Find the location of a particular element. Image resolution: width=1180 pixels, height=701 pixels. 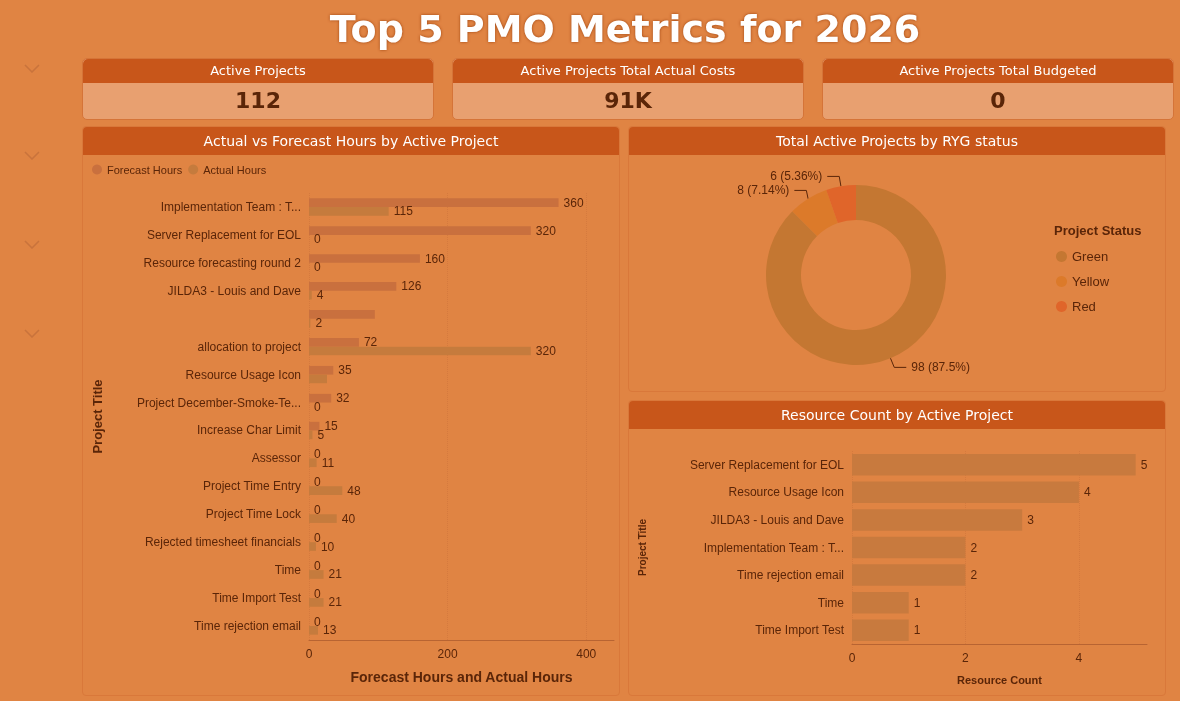

data-label: 5 is located at coordinates (321, 434).